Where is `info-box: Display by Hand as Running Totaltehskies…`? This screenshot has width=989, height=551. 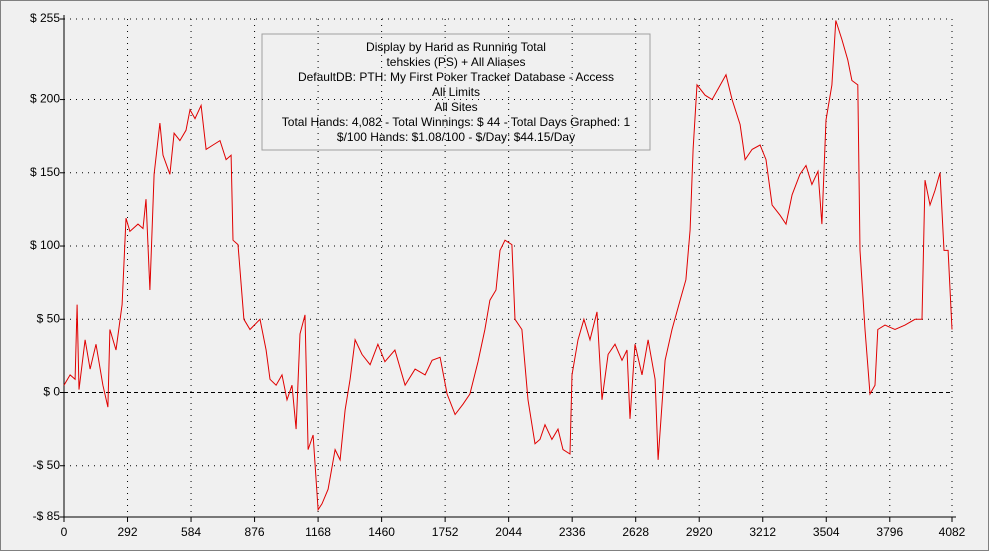 info-box: Display by Hand as Running Totaltehskies… is located at coordinates (456, 92).